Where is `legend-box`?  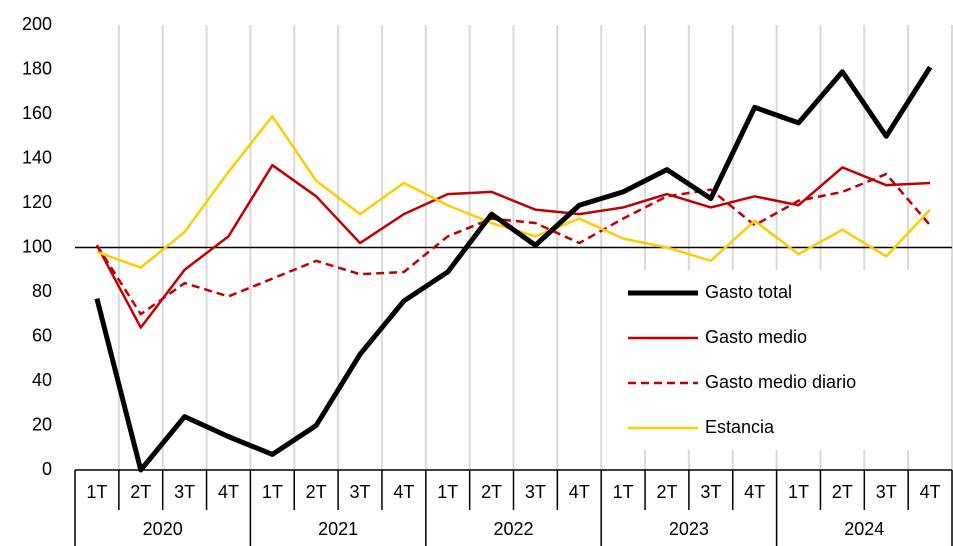
legend-box is located at coordinates (776, 360).